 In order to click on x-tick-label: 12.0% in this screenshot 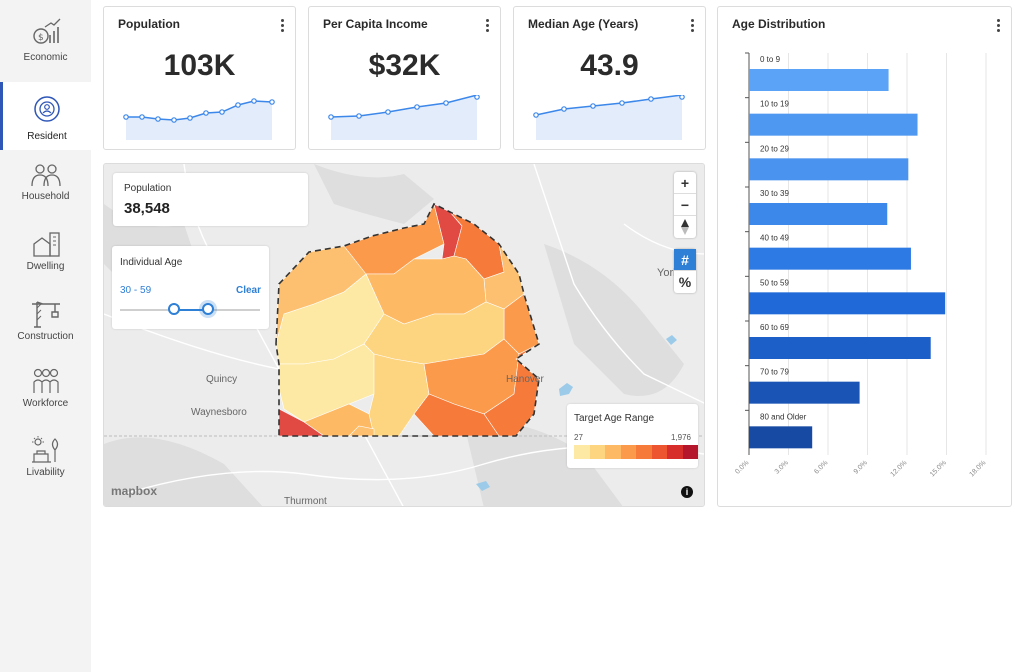, I will do `click(898, 468)`.